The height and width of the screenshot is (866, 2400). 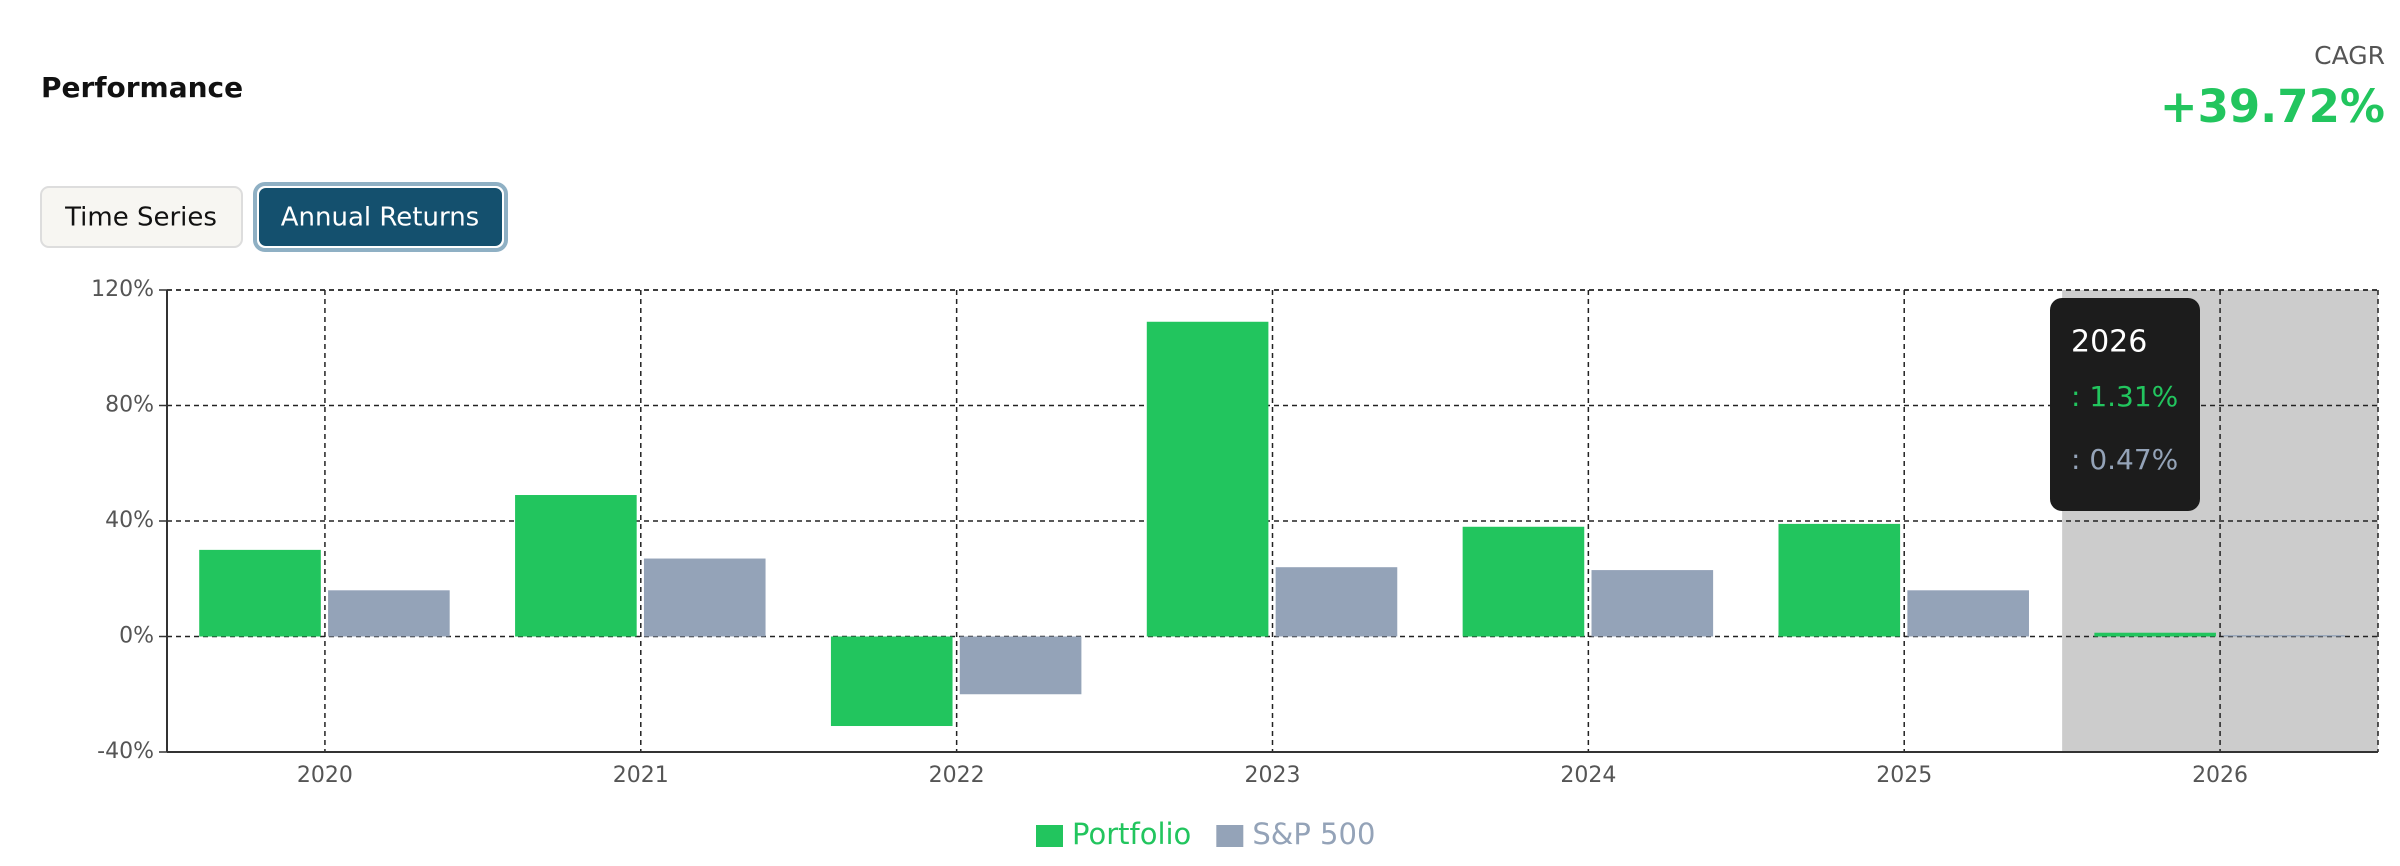 I want to click on tab-label: Annual Returns, so click(x=380, y=218).